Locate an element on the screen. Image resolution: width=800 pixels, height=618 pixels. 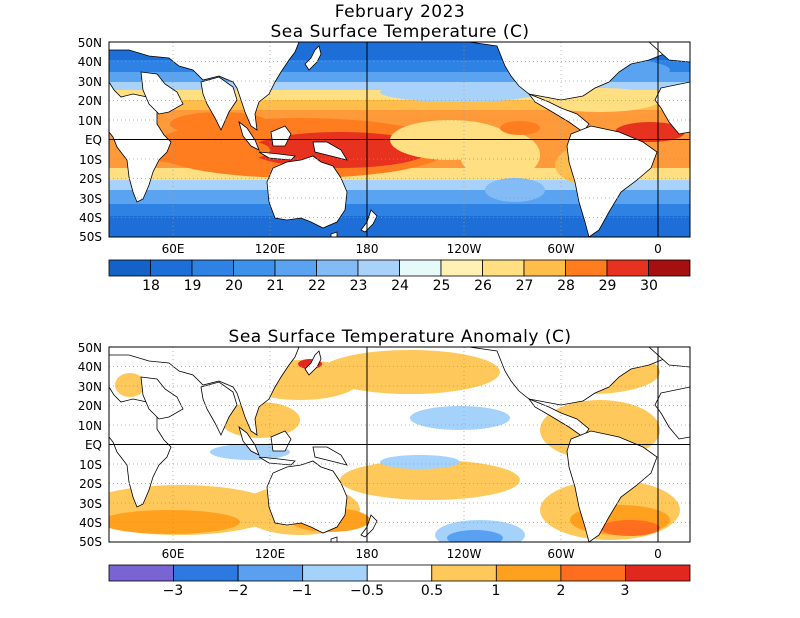
colorbar-label: 1 is located at coordinates (496, 591).